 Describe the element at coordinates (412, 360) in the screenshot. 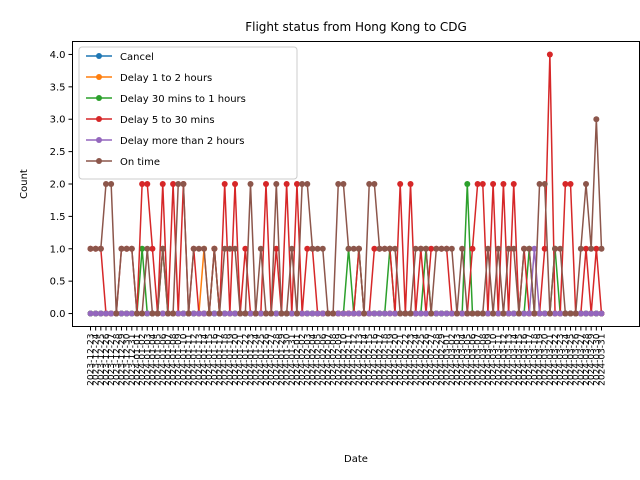

I see `x-tick-label: 2024-02-23` at that location.